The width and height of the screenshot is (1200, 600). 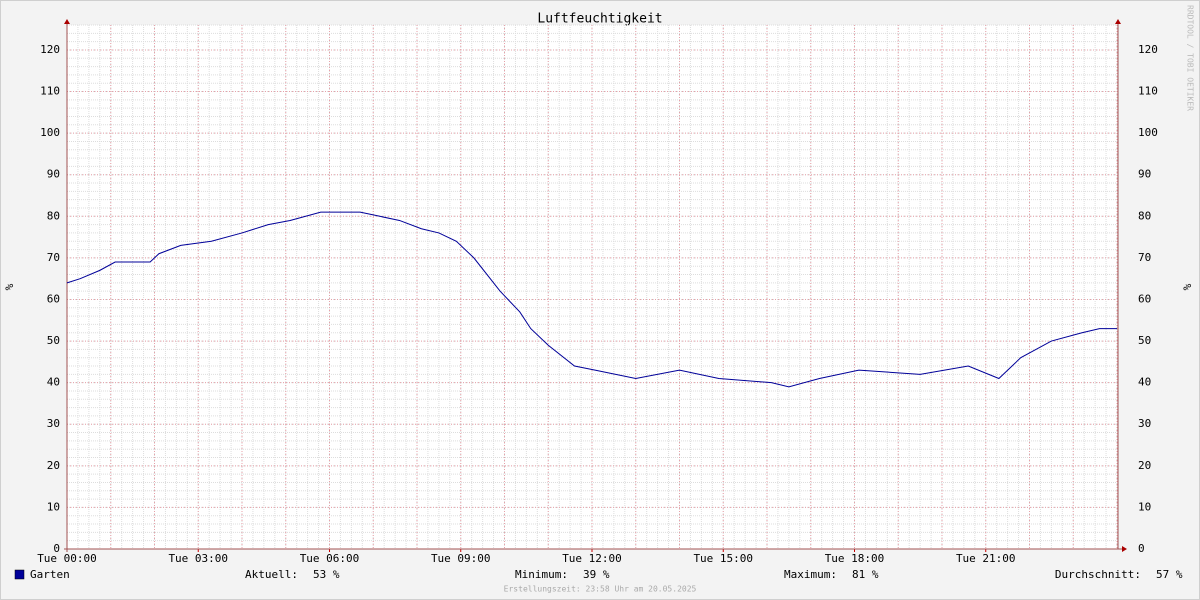 What do you see at coordinates (986, 558) in the screenshot?
I see `x-tick-label: Tue 21:00` at bounding box center [986, 558].